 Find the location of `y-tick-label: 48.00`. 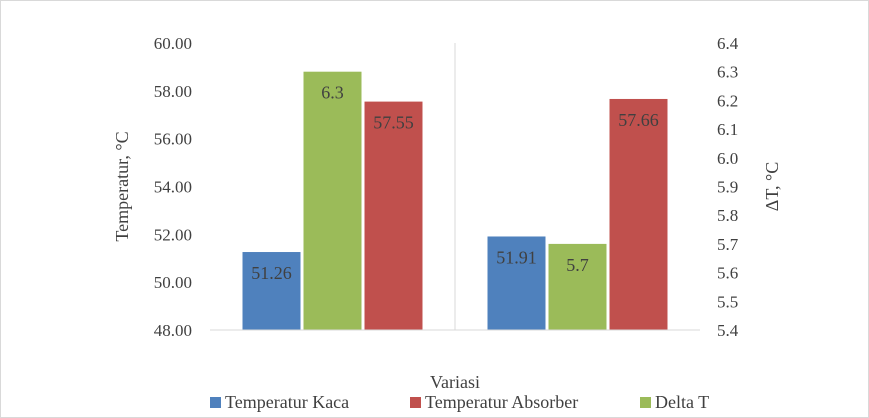

y-tick-label: 48.00 is located at coordinates (173, 330).